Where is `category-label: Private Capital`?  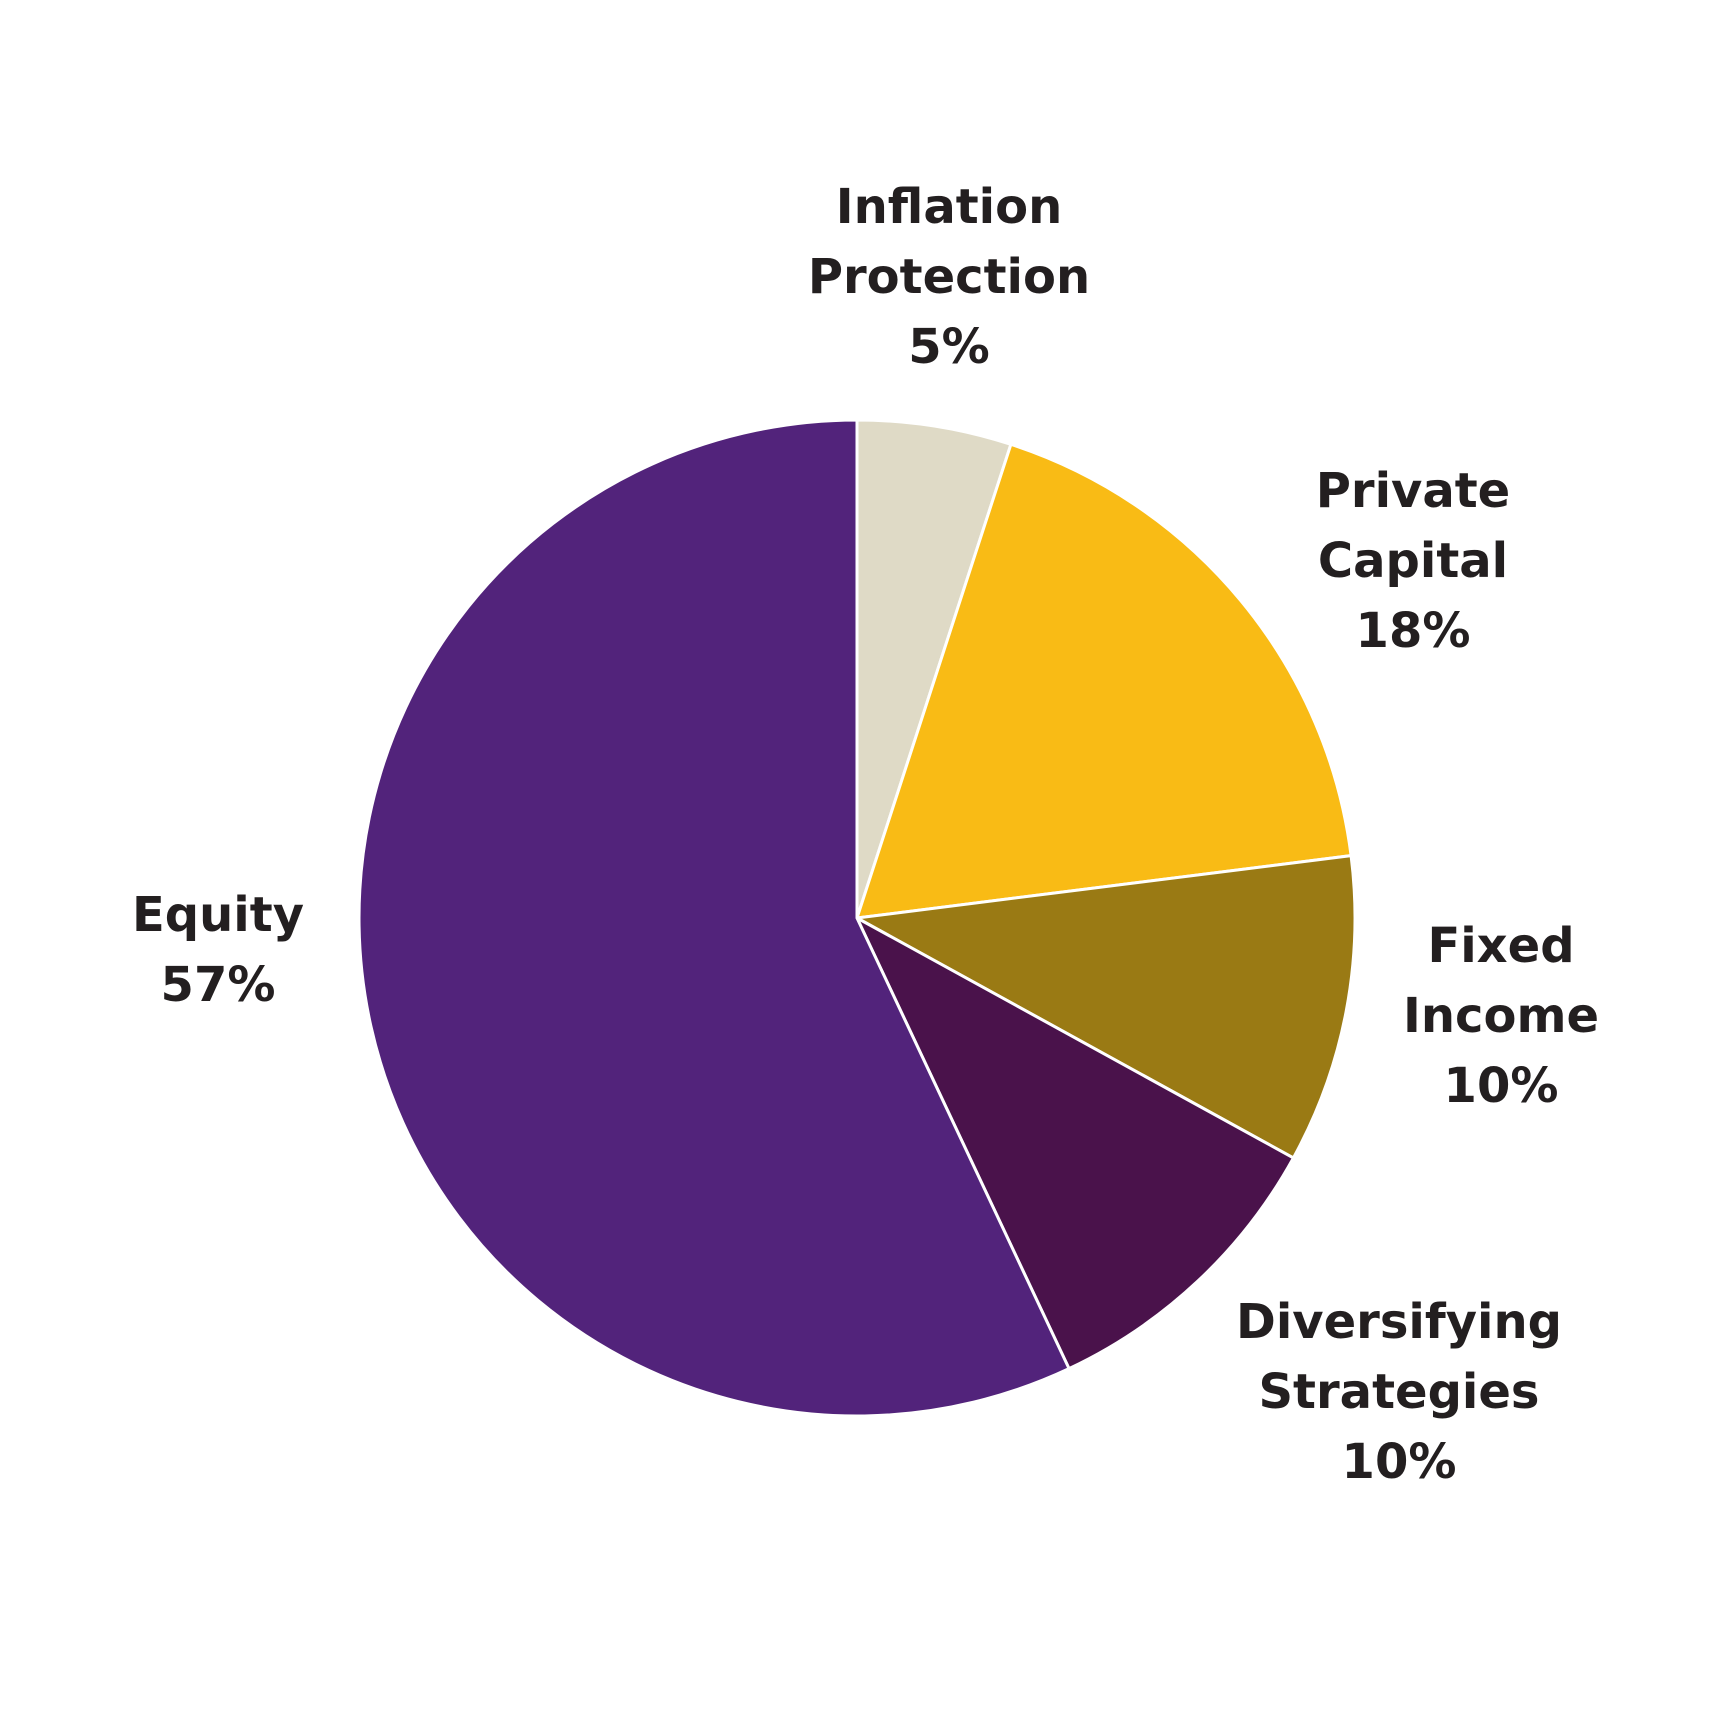 category-label: Private Capital is located at coordinates (1413, 526).